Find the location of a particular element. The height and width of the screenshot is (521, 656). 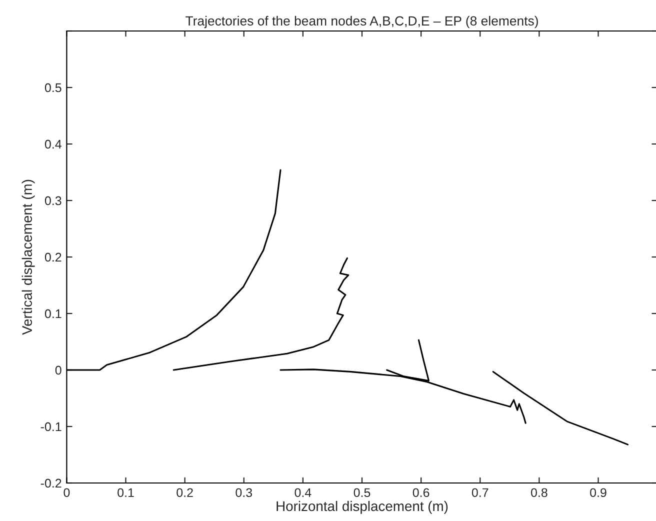

x-tick-label: 0.1 is located at coordinates (126, 493).